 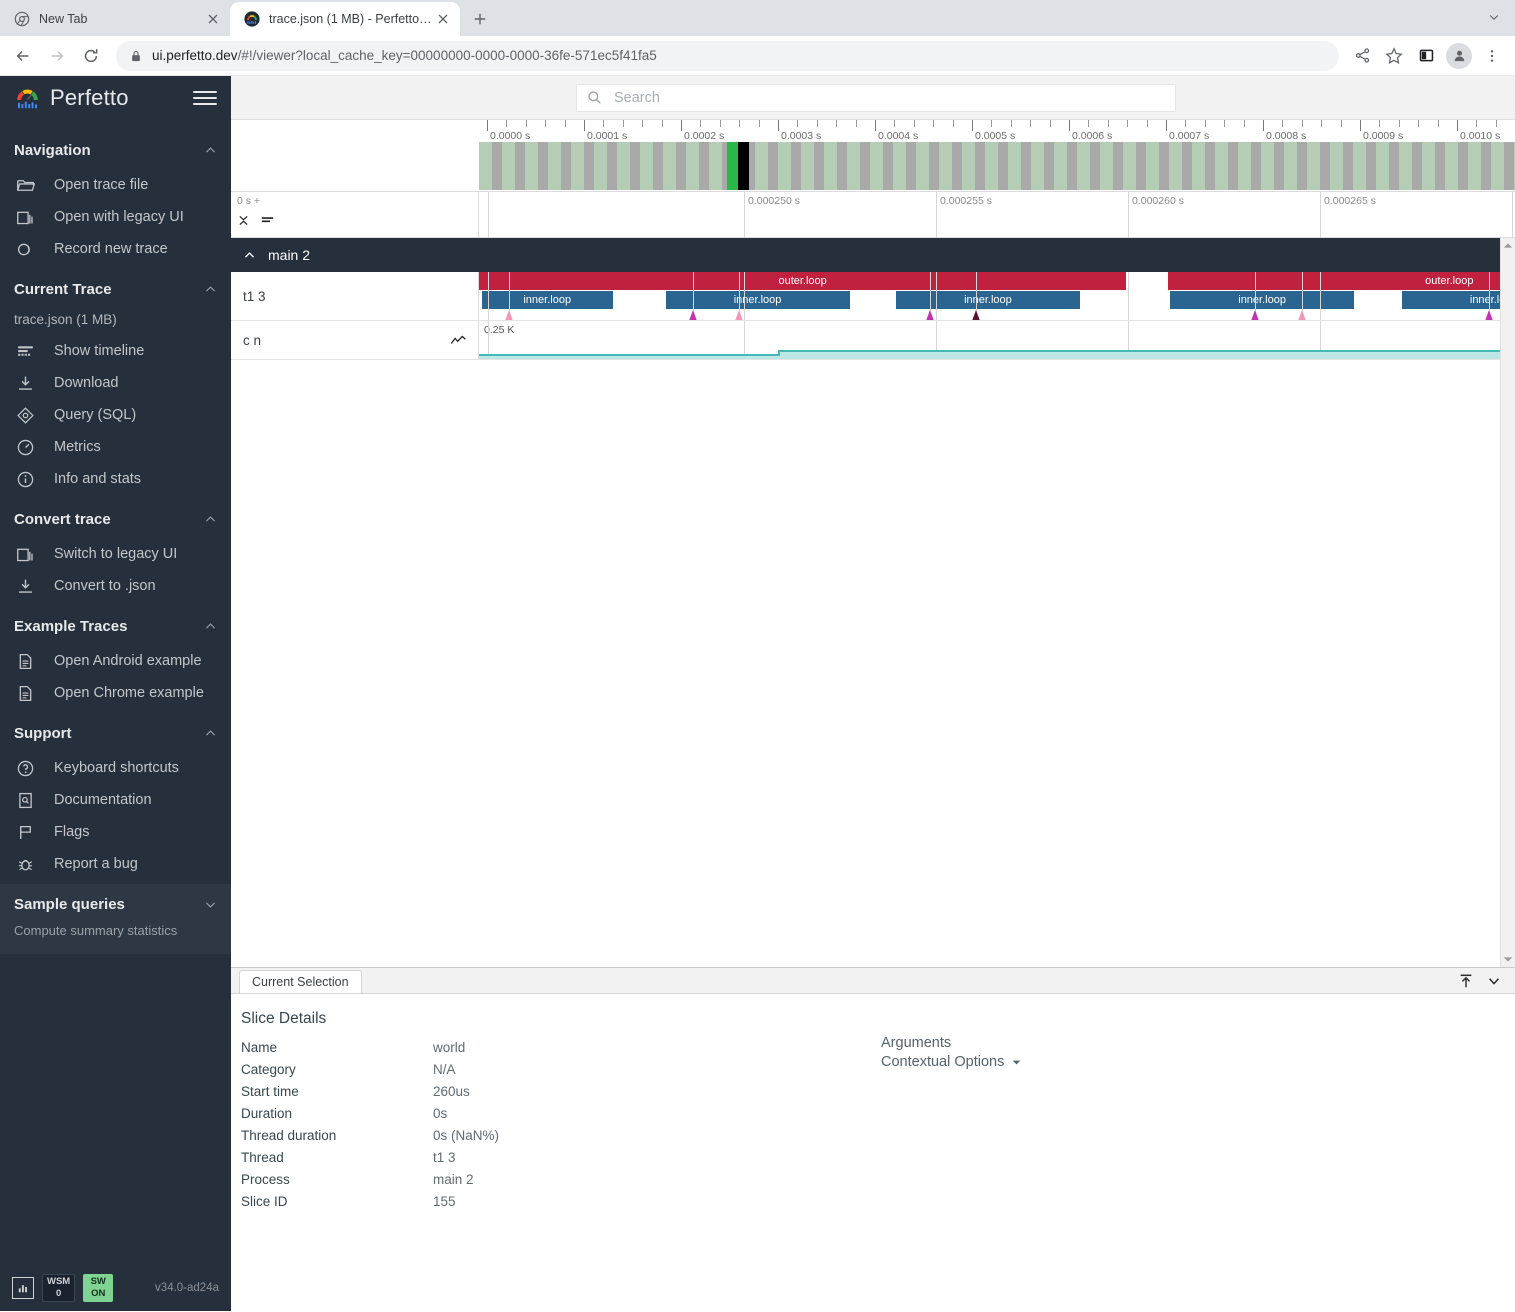 I want to click on slice-detail-value: 155, so click(x=444, y=1201).